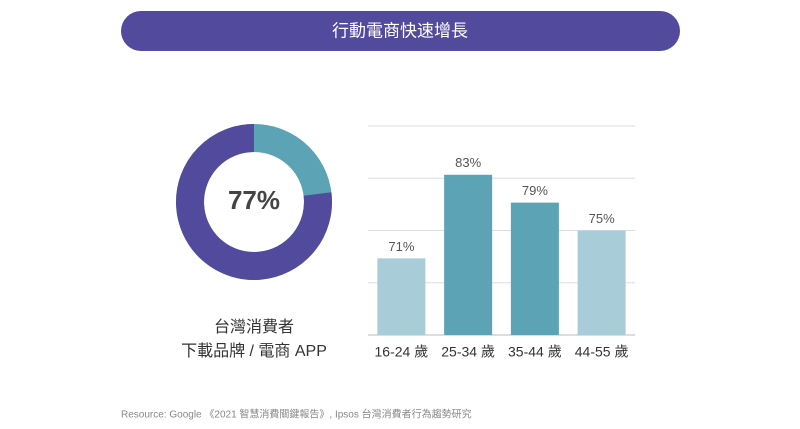  What do you see at coordinates (401, 246) in the screenshot?
I see `bar-value-label: 71%` at bounding box center [401, 246].